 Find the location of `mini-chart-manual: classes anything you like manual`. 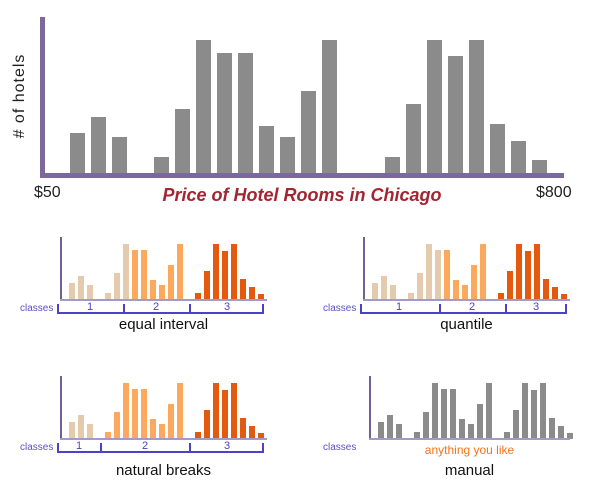

mini-chart-manual: classes anything you like manual is located at coordinates (458, 429).